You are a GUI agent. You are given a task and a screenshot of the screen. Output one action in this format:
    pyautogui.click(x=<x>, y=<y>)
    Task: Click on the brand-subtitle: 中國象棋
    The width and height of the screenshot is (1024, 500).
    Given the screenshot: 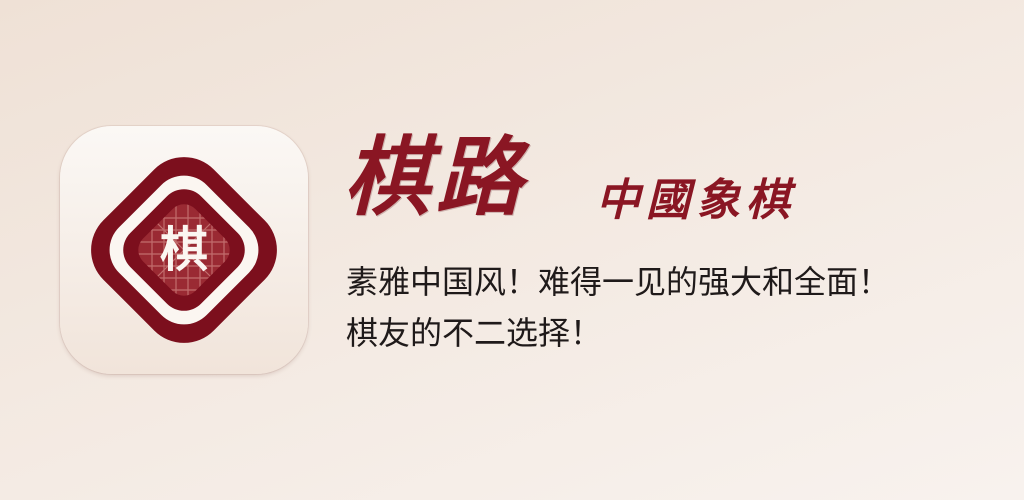 What is the action you would take?
    pyautogui.click(x=696, y=200)
    